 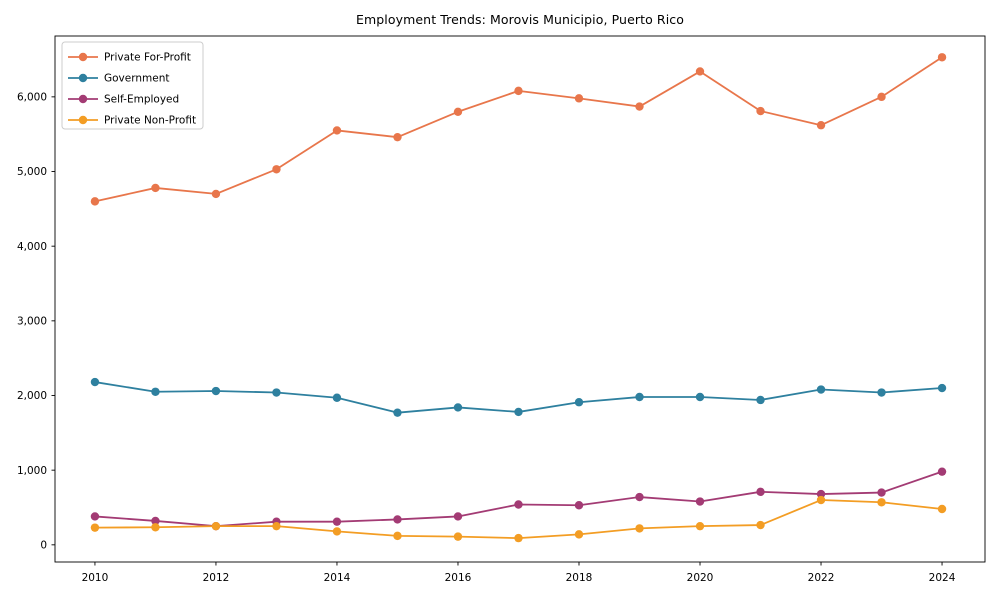 I want to click on x-tick-label: 2020, so click(x=700, y=578).